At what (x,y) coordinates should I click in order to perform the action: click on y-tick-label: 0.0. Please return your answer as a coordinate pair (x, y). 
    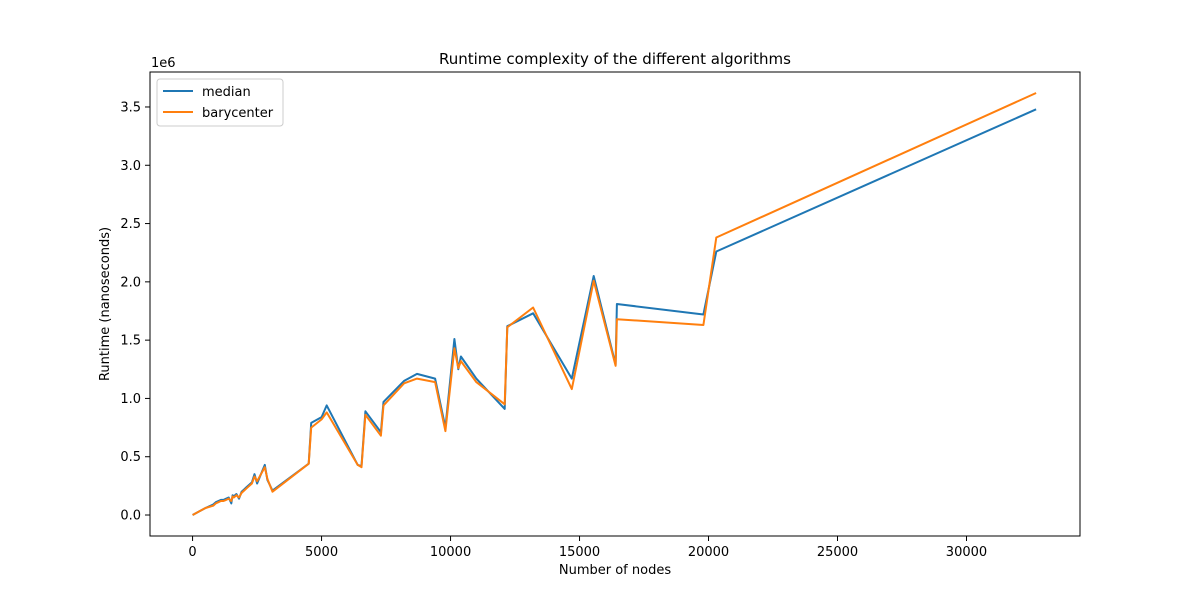
    Looking at the image, I should click on (130, 516).